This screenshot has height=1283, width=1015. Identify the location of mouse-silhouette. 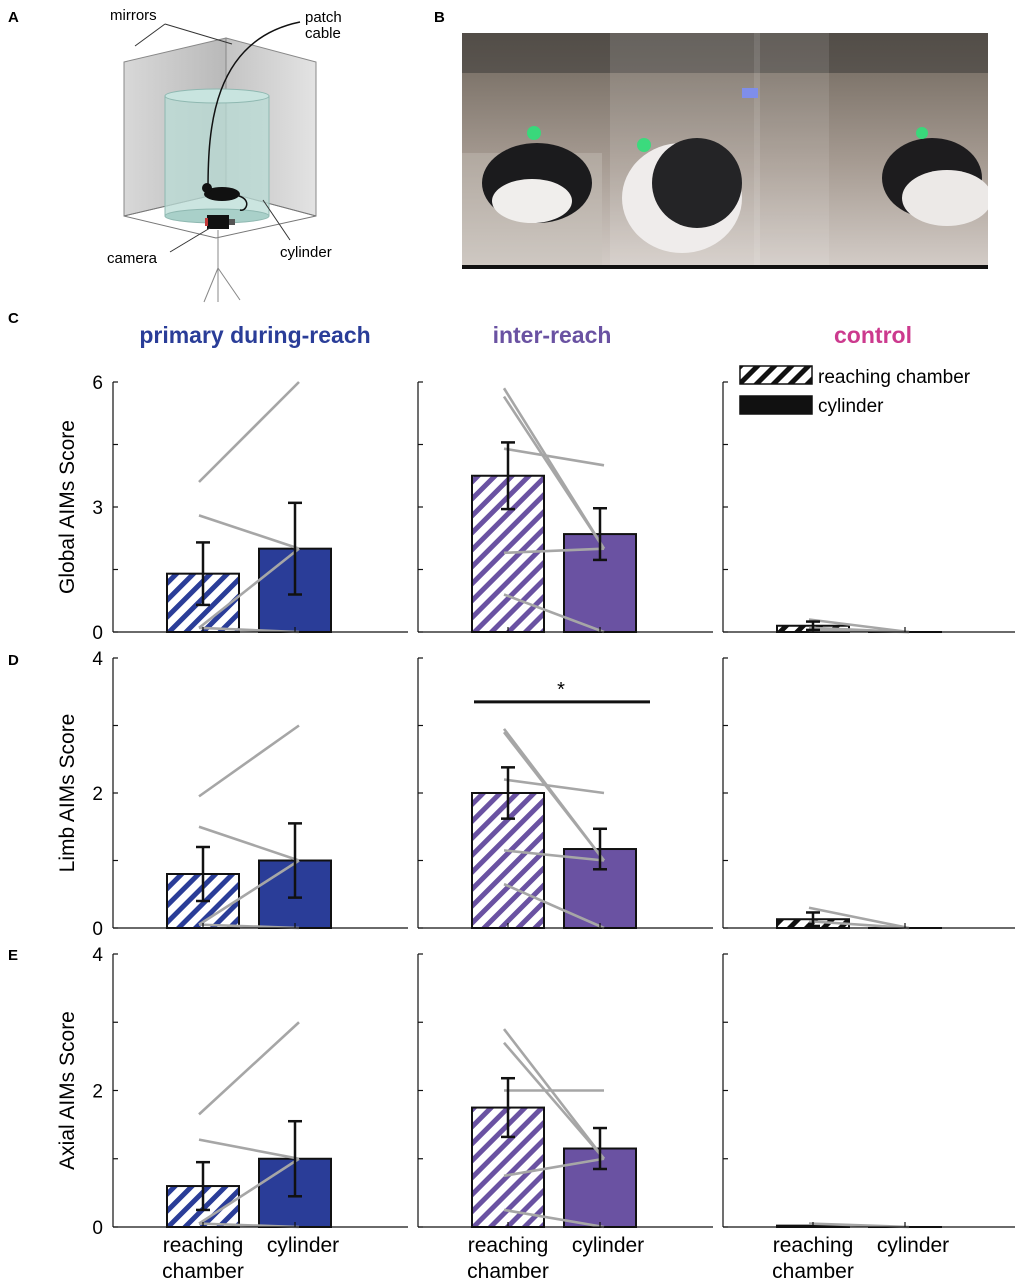
(225, 197).